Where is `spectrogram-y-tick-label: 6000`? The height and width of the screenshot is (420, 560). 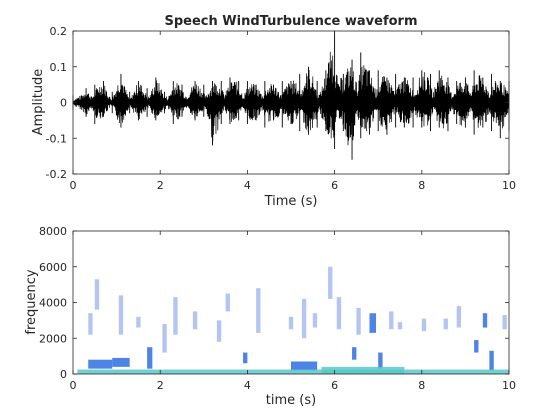 spectrogram-y-tick-label: 6000 is located at coordinates (53, 267).